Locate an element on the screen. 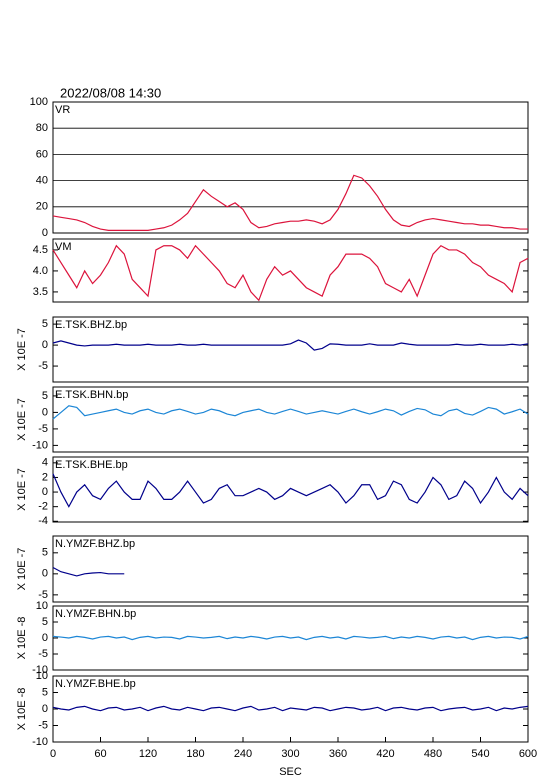  y-tick-label: 100 is located at coordinates (39, 102).